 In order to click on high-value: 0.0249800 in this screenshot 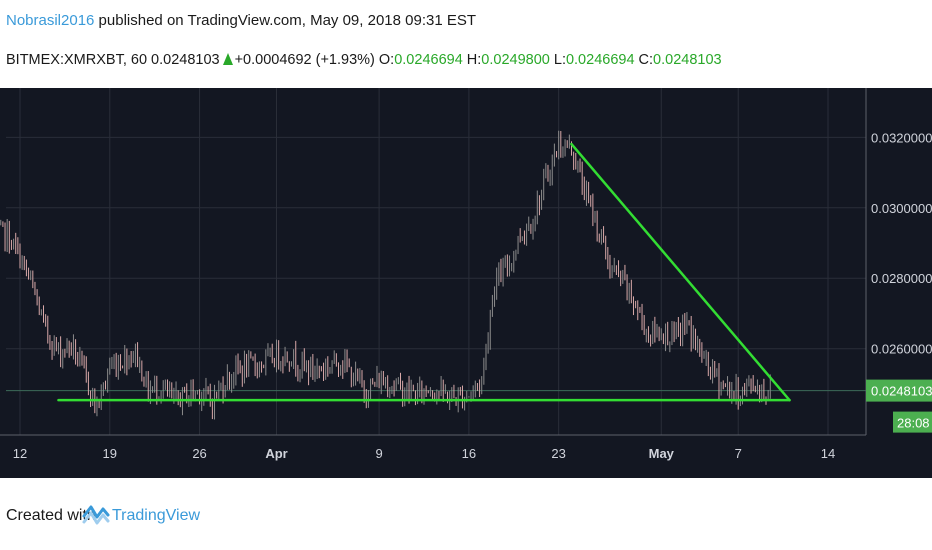, I will do `click(515, 60)`.